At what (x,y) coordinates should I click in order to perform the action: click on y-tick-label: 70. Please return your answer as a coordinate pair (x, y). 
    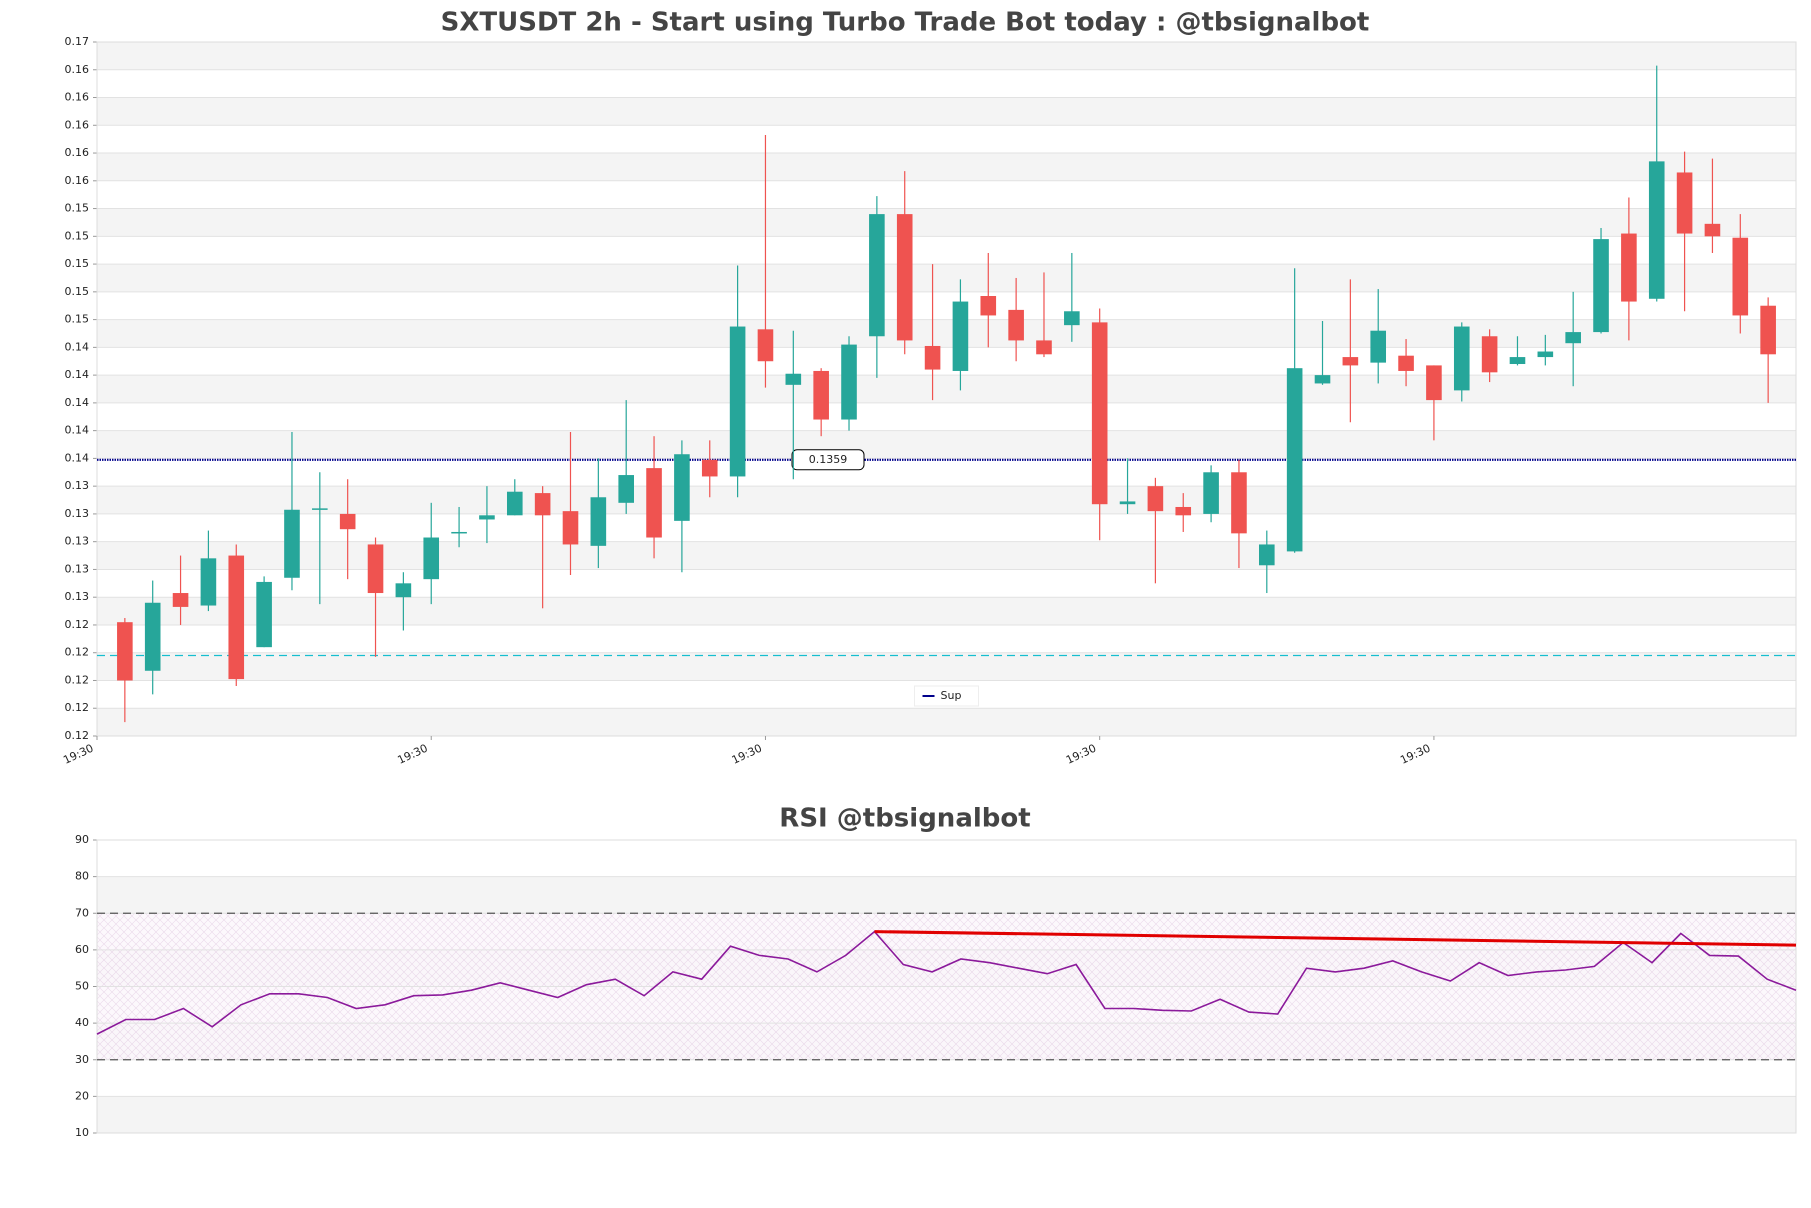
    Looking at the image, I should click on (82, 912).